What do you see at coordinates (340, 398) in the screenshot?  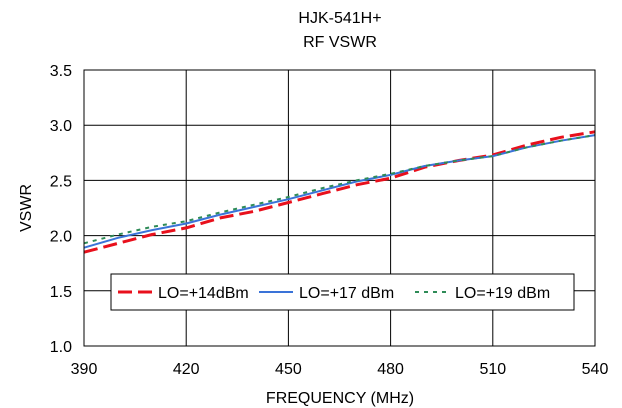 I see `x-axis-label: FREQUENCY (MHz)` at bounding box center [340, 398].